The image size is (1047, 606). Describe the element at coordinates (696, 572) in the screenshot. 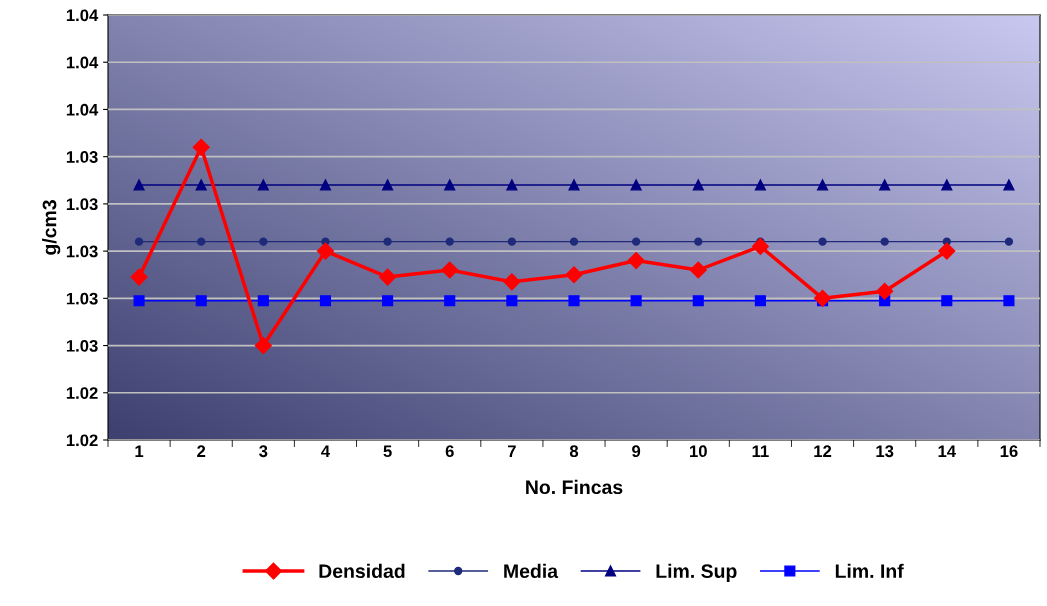

I see `legend-label: Lim. Sup` at that location.